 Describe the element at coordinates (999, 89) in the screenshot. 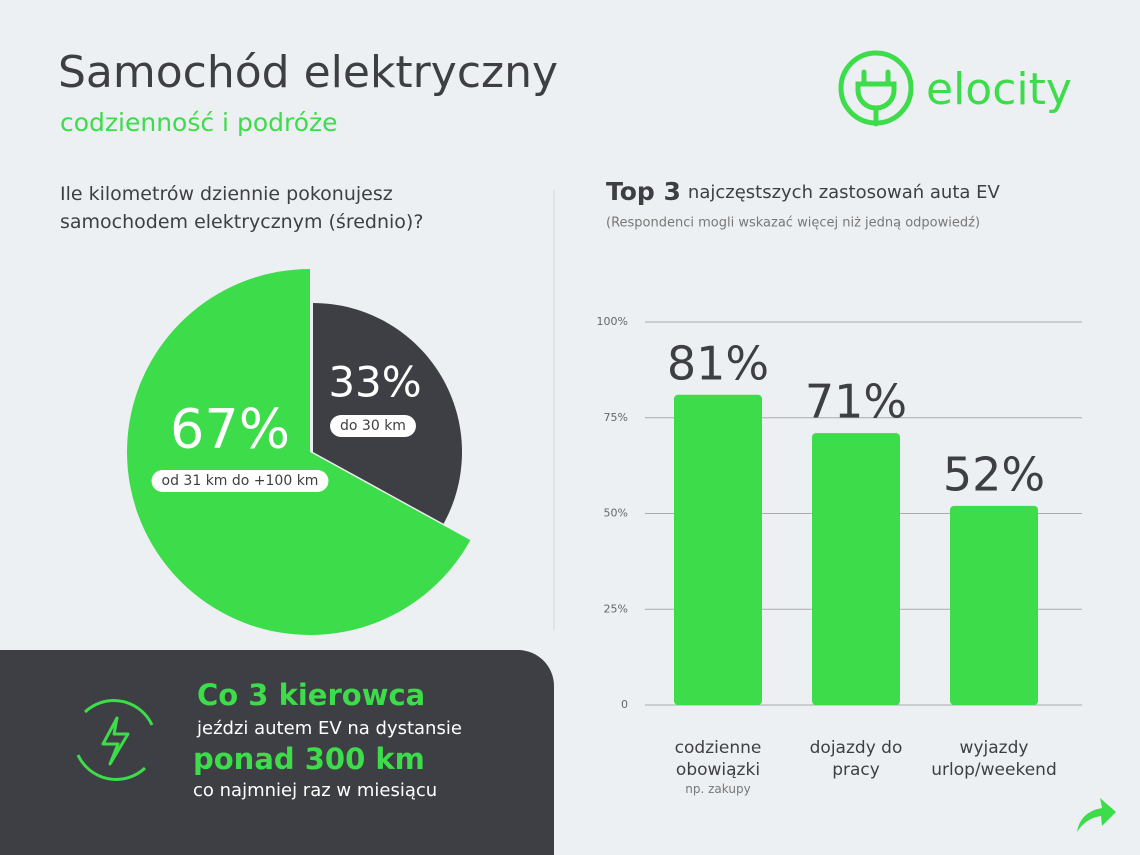

I see `logo: elocity` at that location.